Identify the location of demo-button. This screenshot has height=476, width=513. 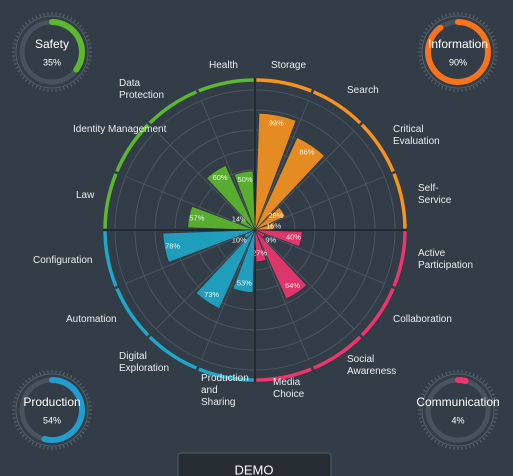
(254, 464).